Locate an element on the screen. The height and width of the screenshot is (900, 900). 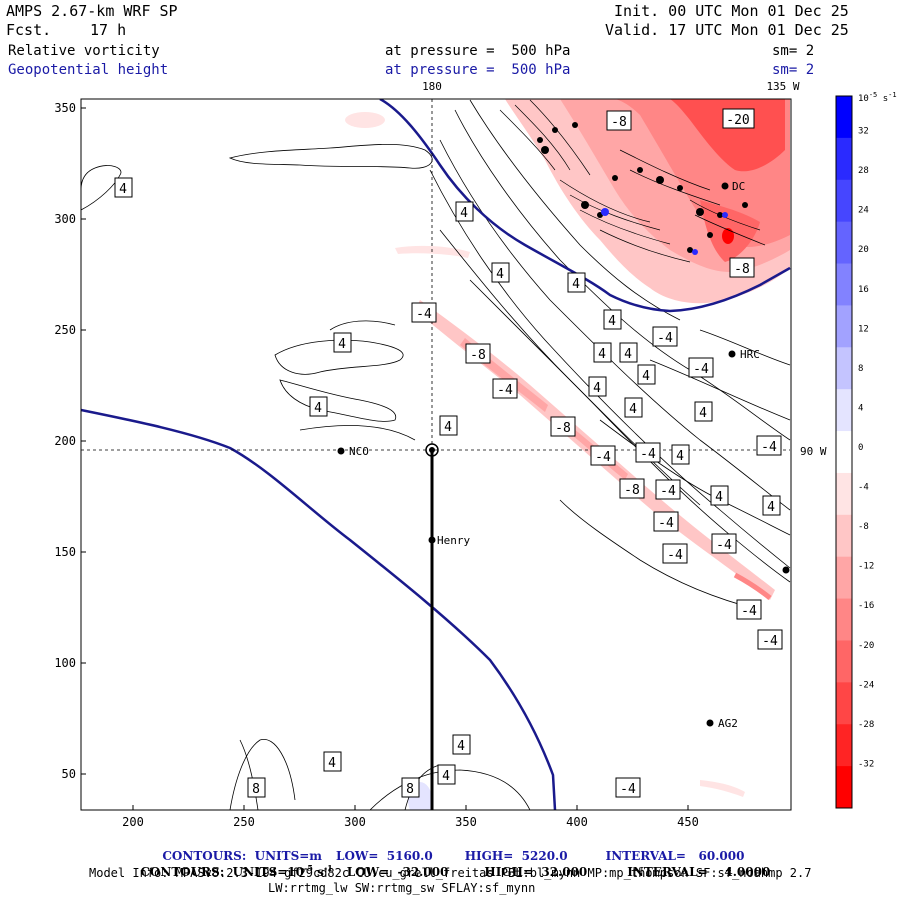
colorbar-label: -8 is located at coordinates (863, 527).